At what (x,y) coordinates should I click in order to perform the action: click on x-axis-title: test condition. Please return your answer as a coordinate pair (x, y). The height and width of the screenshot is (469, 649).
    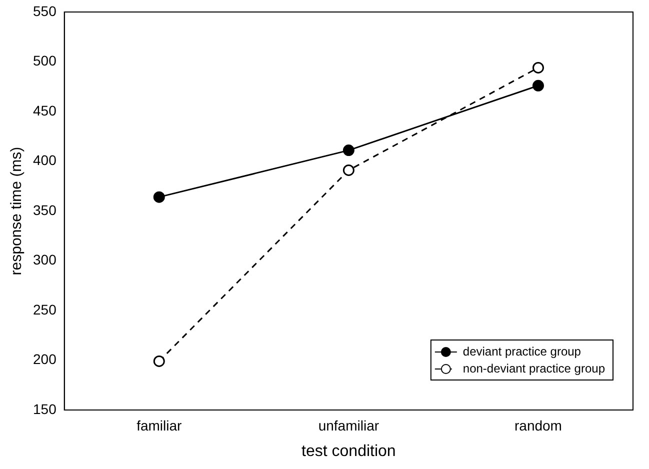
    Looking at the image, I should click on (349, 451).